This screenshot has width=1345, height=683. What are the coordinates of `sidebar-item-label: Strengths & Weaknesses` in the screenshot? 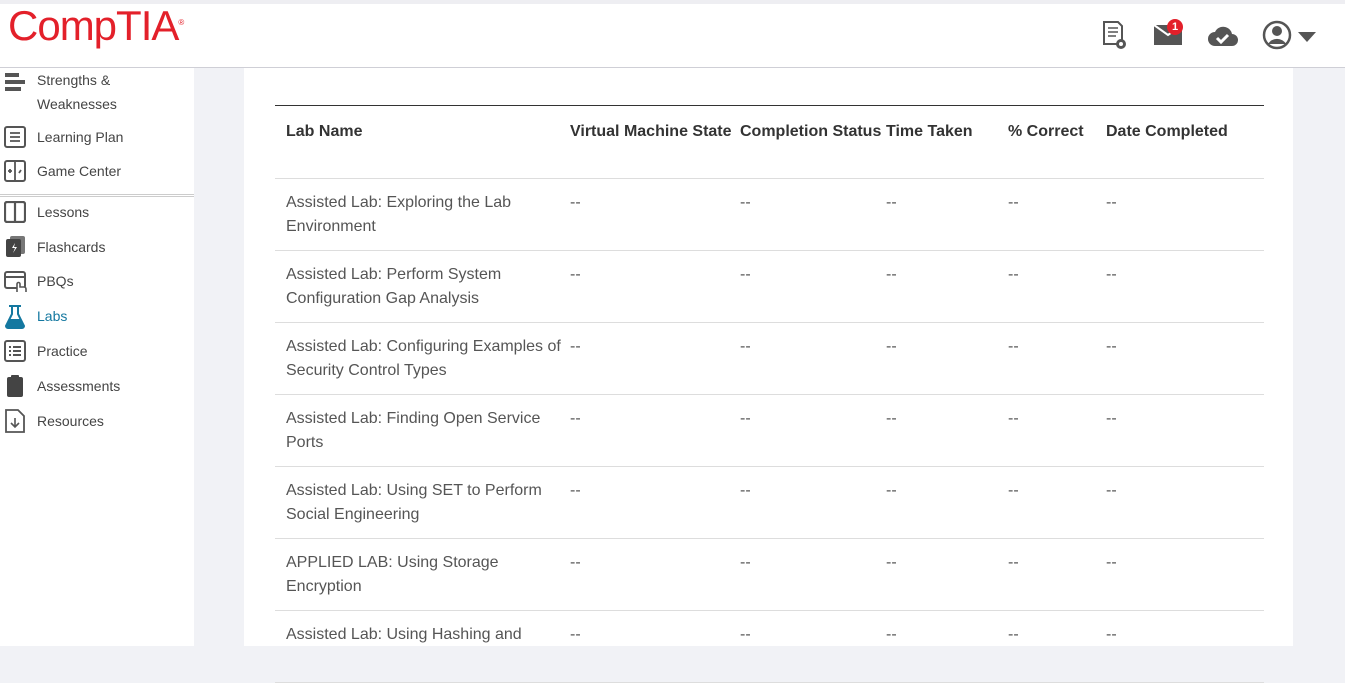 It's located at (77, 92).